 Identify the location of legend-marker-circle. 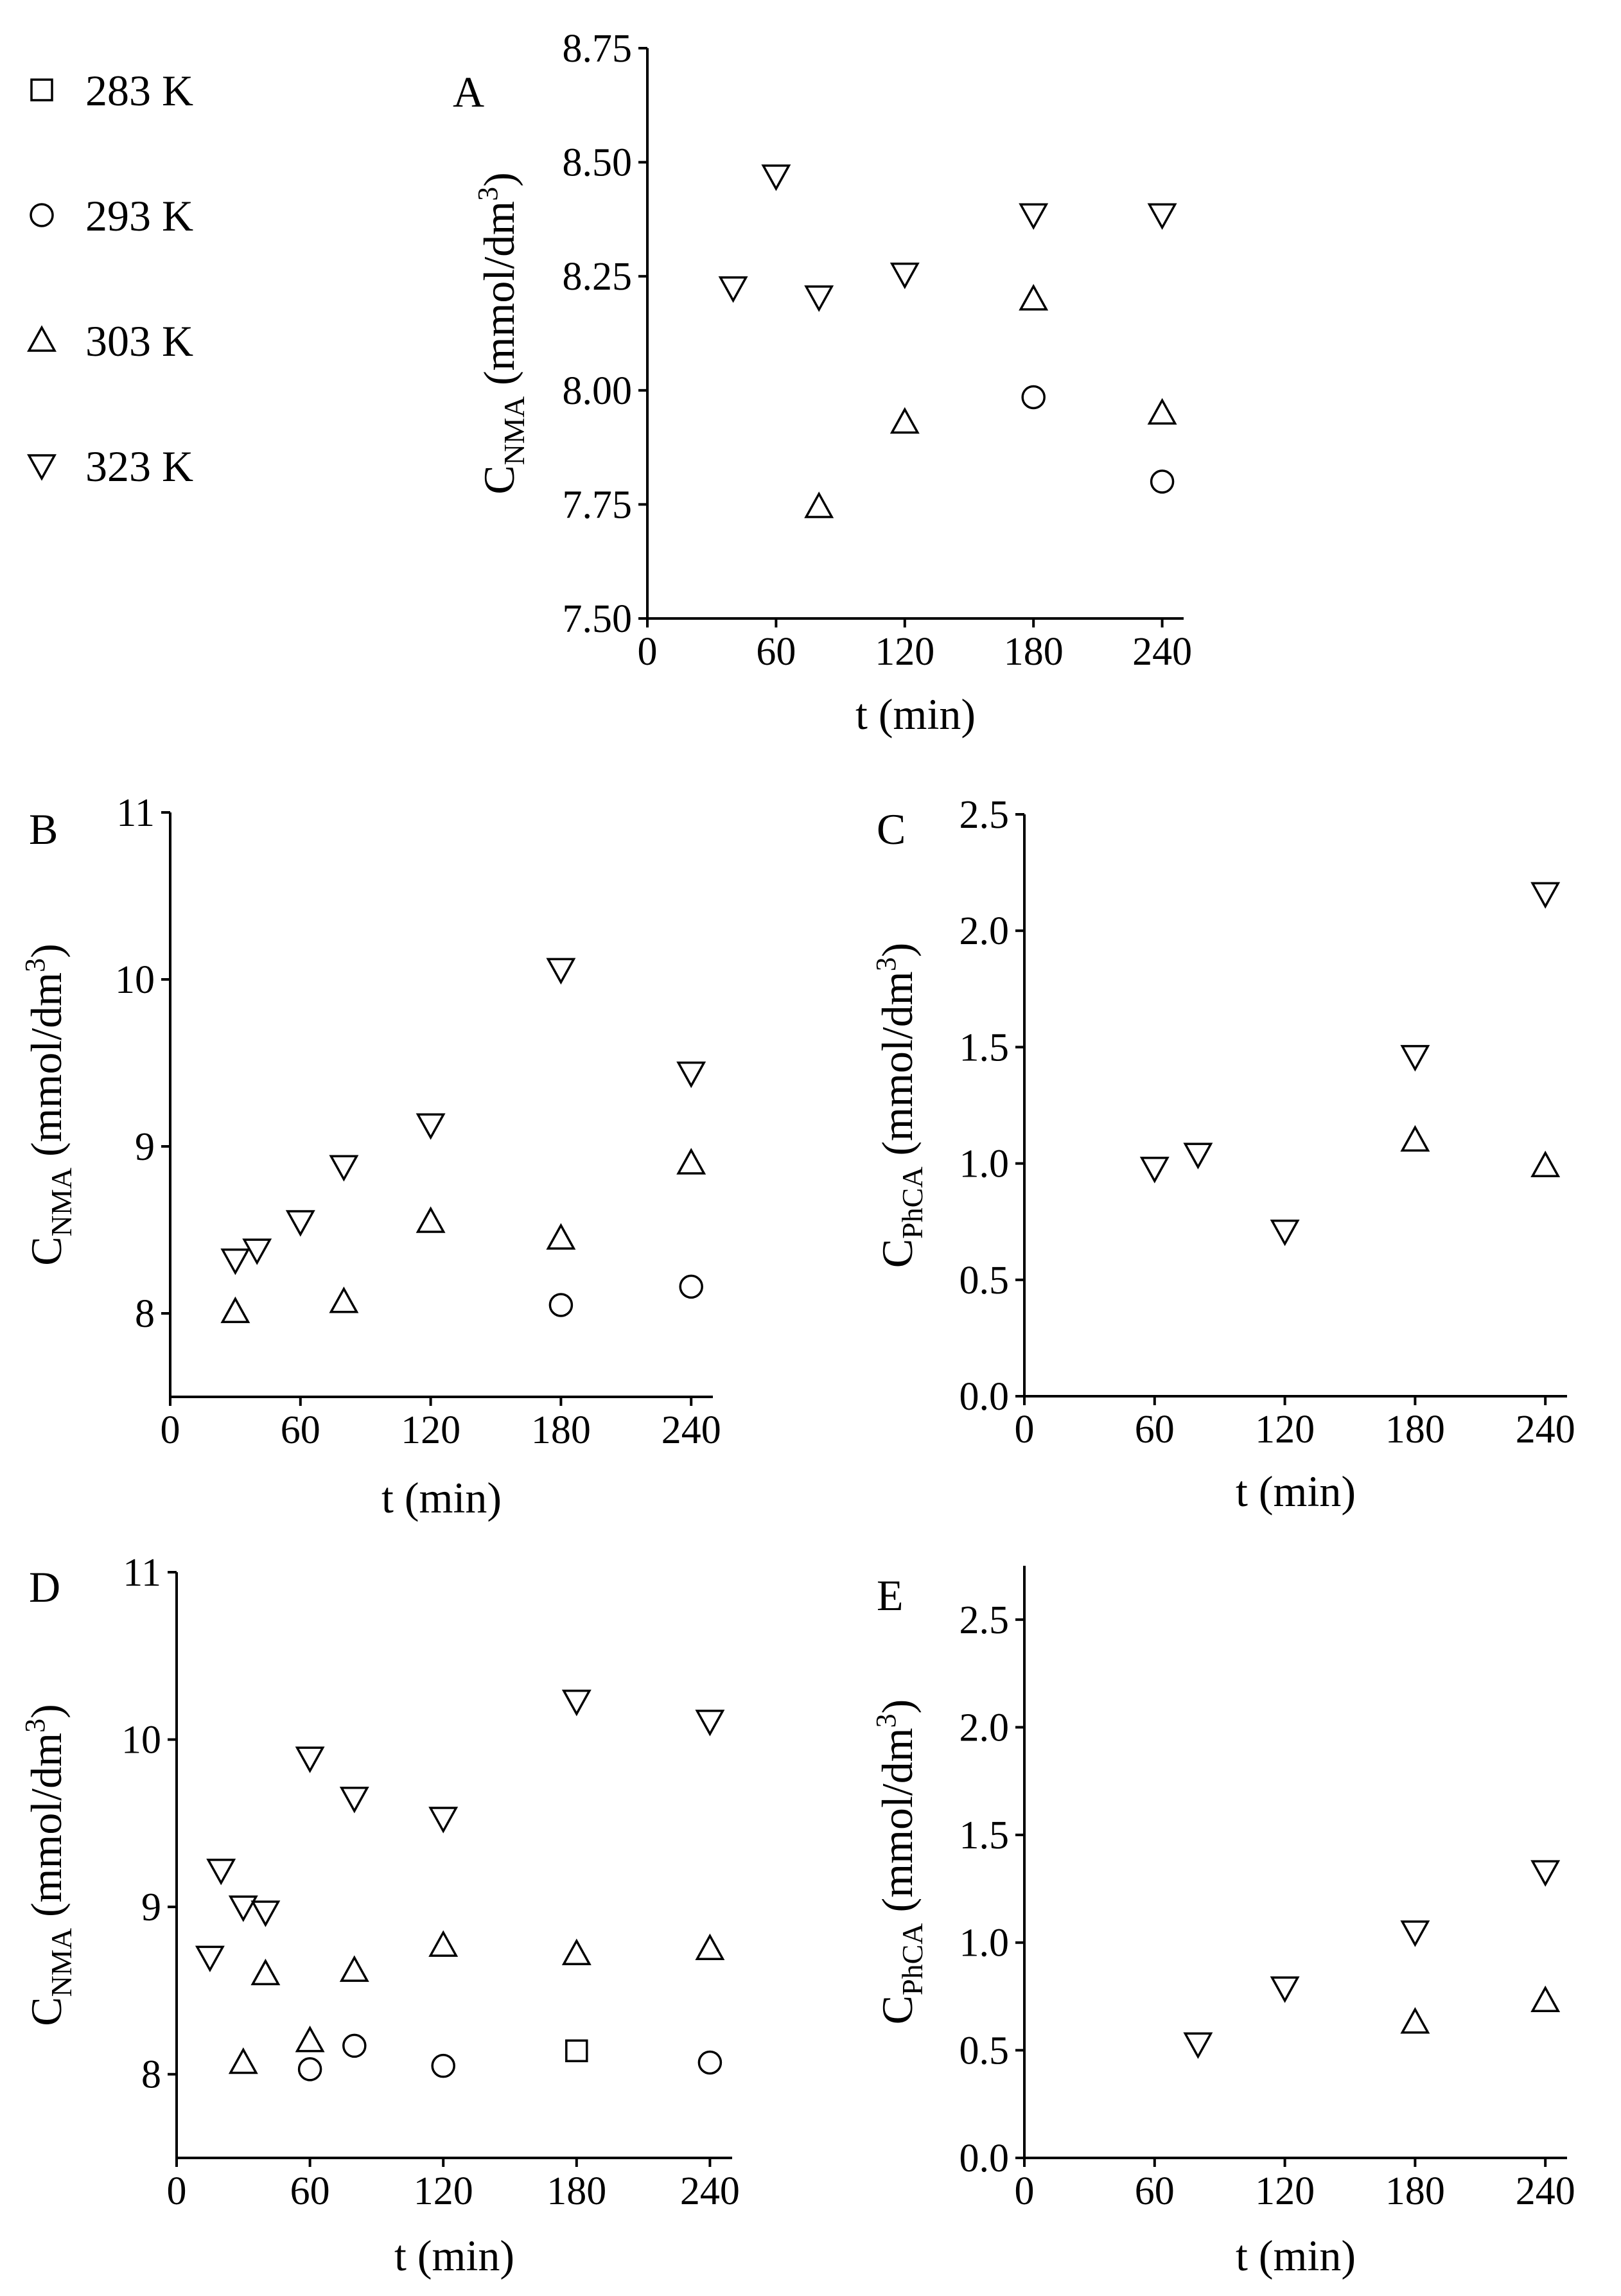
(42, 215).